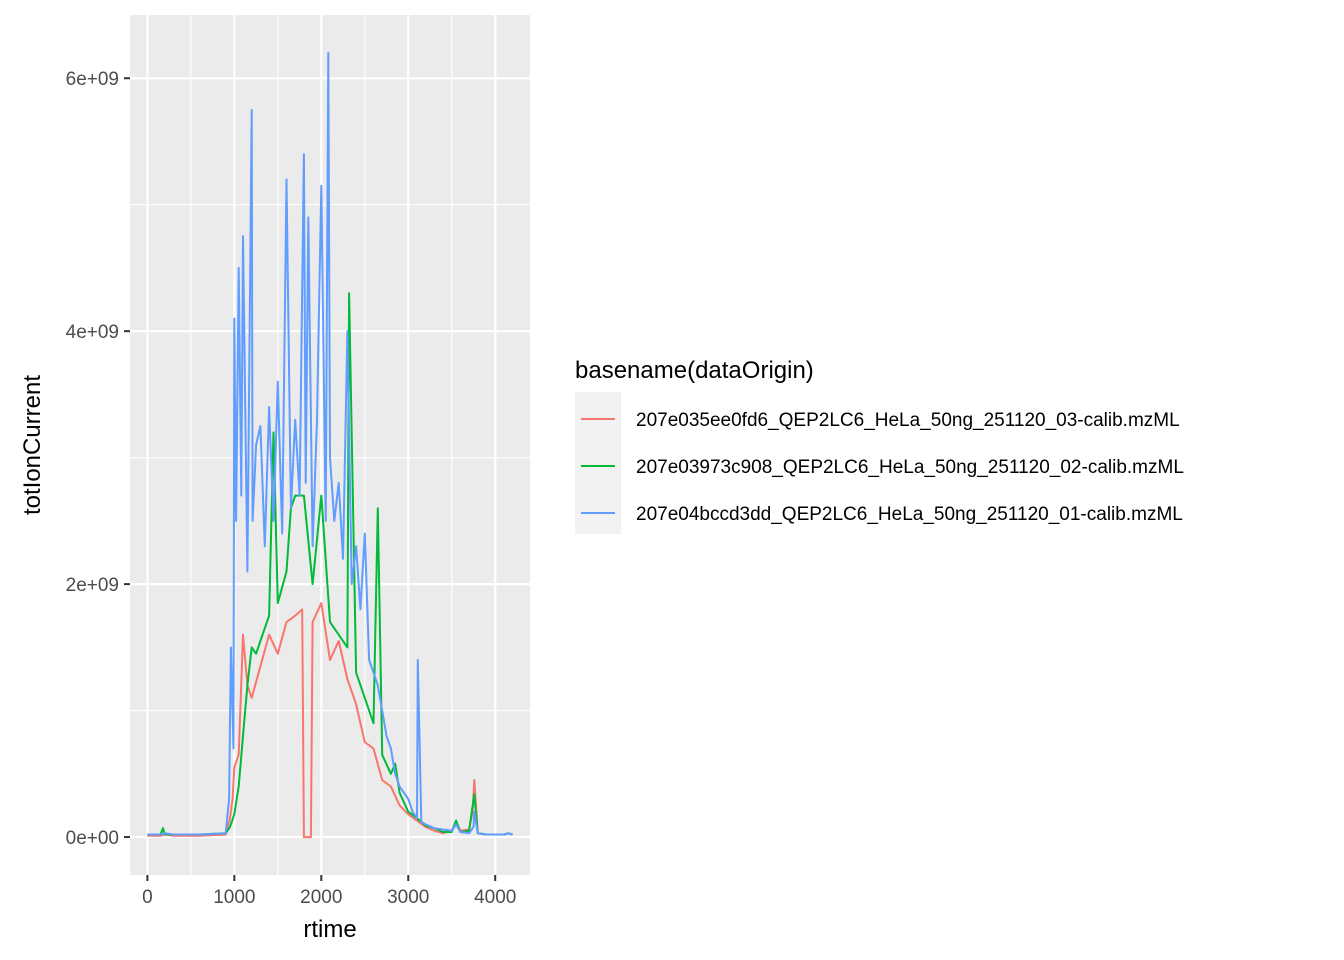 This screenshot has height=960, width=1344. What do you see at coordinates (147, 897) in the screenshot?
I see `x-tick-label: 0` at bounding box center [147, 897].